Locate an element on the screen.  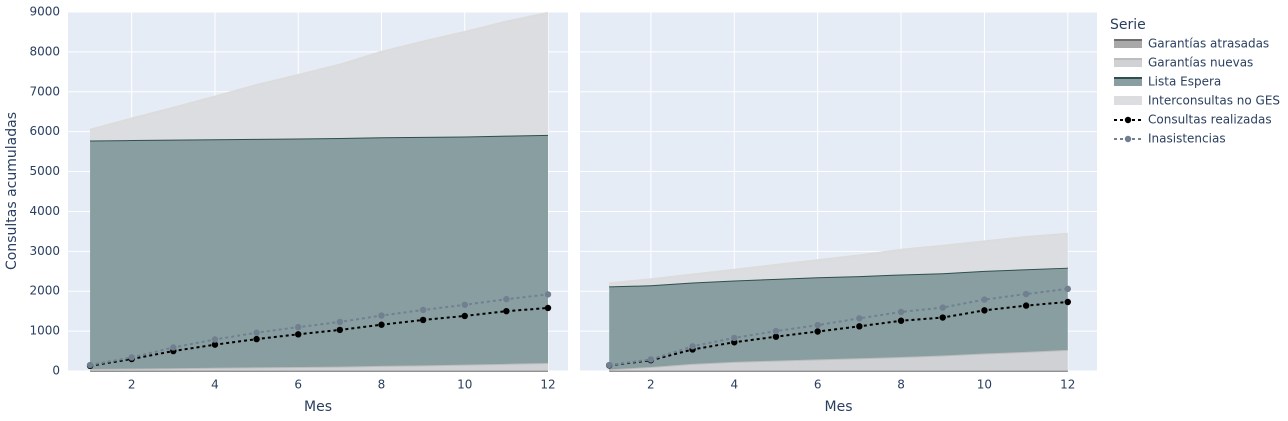
y-tick-label: 9000 is located at coordinates (44, 12).